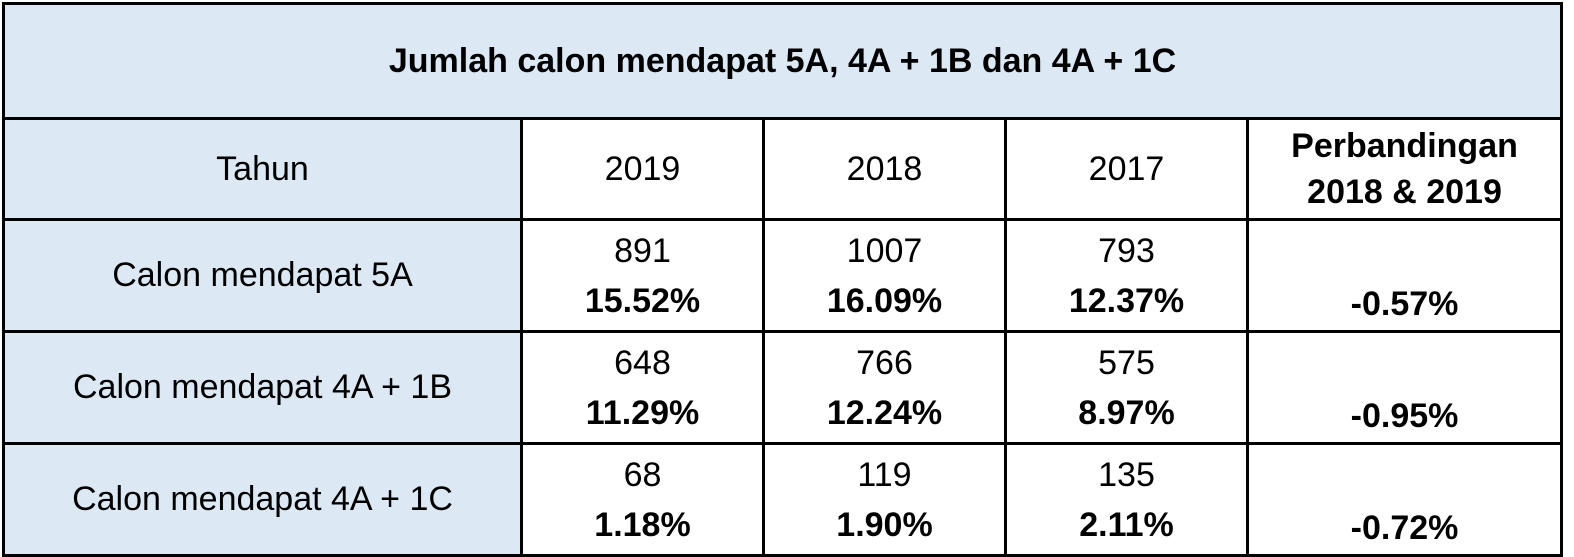 The image size is (1574, 557). I want to click on value-cell: 119 1.90%, so click(884, 499).